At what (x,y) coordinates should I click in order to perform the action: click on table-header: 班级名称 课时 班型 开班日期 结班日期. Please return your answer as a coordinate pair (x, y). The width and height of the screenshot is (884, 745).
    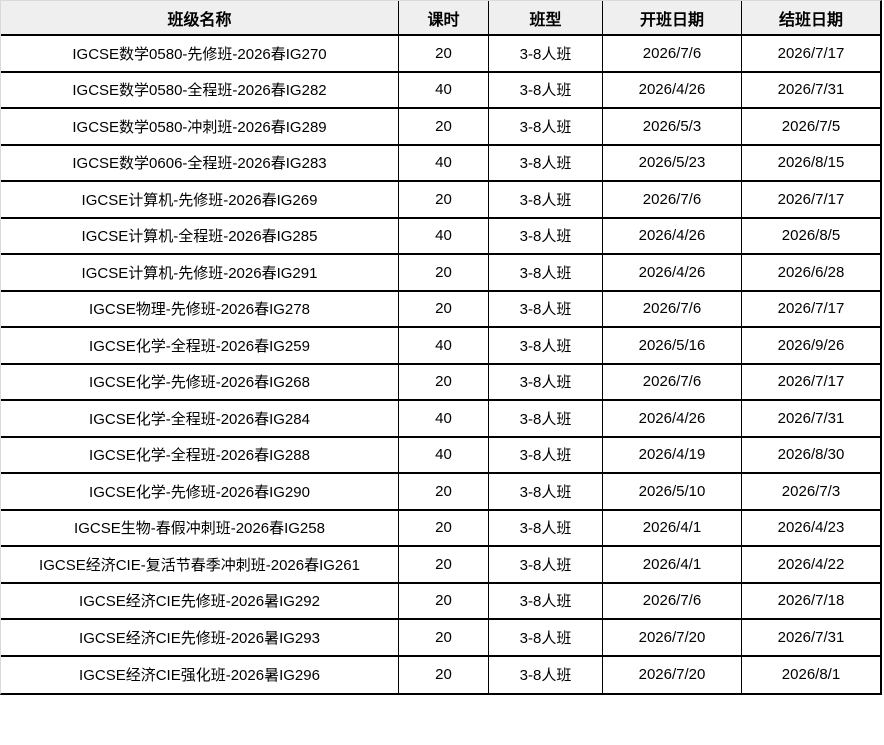
    Looking at the image, I should click on (440, 18).